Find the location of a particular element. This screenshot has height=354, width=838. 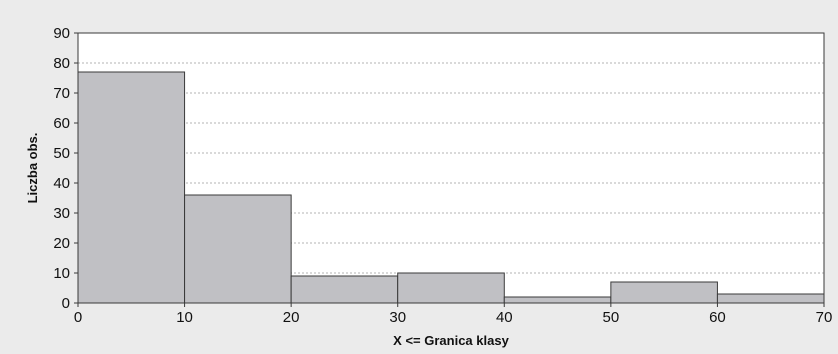

y-tick-label: 20 is located at coordinates (61, 243).